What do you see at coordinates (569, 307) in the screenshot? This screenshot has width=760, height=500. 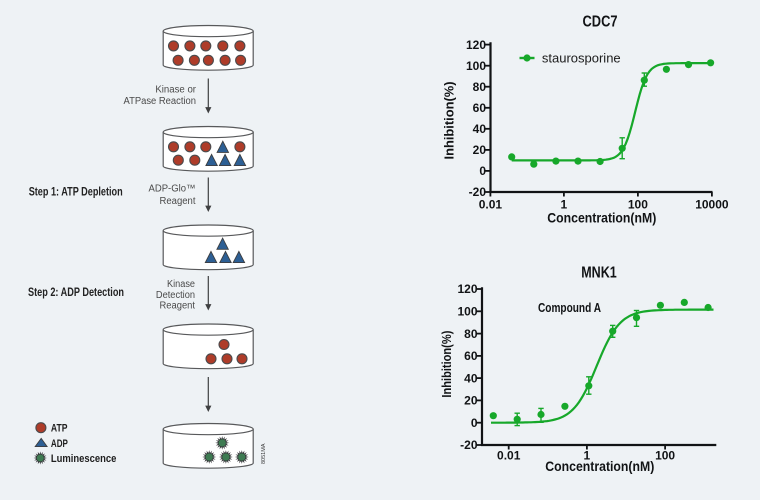 I see `svg-text: Compound A` at bounding box center [569, 307].